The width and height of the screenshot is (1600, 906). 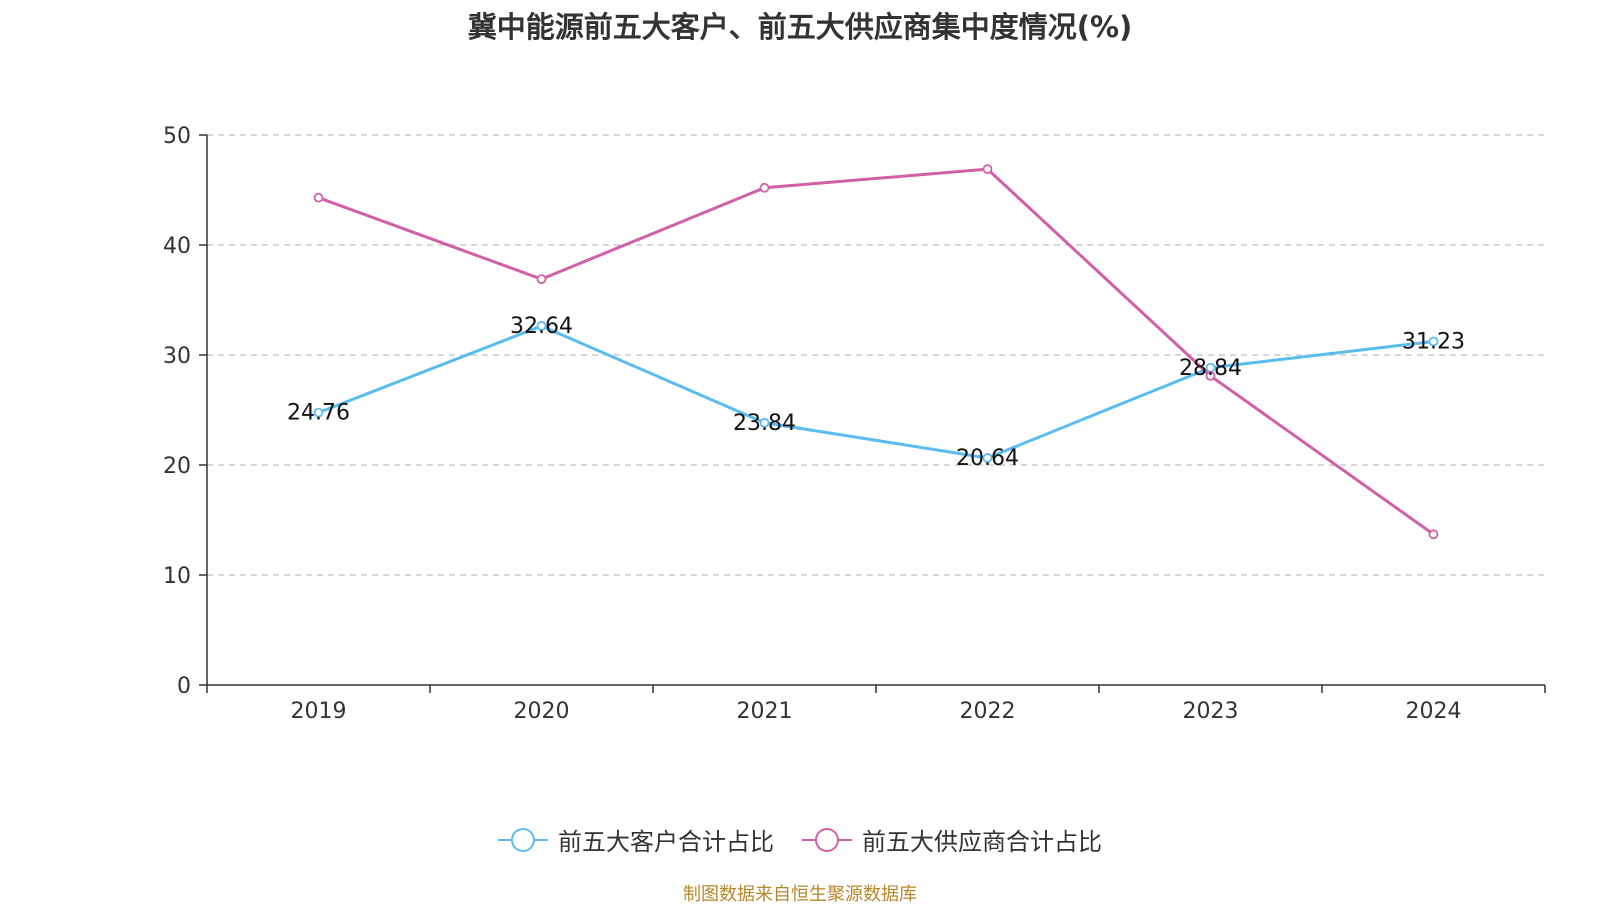 I want to click on x-tick-label-2020: 2020, so click(x=542, y=711).